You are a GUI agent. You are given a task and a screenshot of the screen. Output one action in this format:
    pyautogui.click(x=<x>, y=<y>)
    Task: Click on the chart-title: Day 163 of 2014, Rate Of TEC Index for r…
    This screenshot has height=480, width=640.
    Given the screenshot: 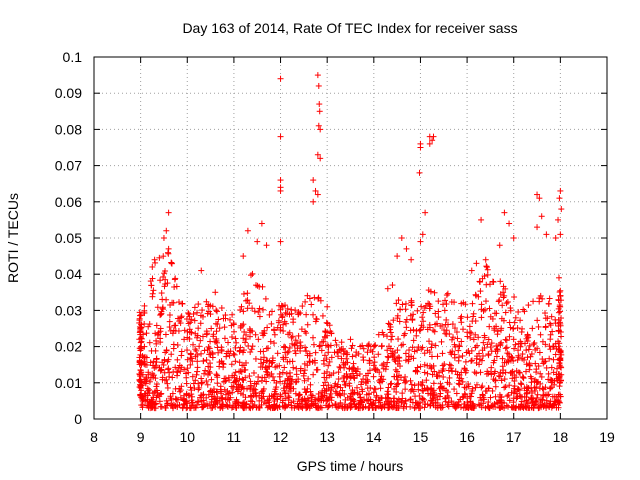 What is the action you would take?
    pyautogui.click(x=349, y=28)
    